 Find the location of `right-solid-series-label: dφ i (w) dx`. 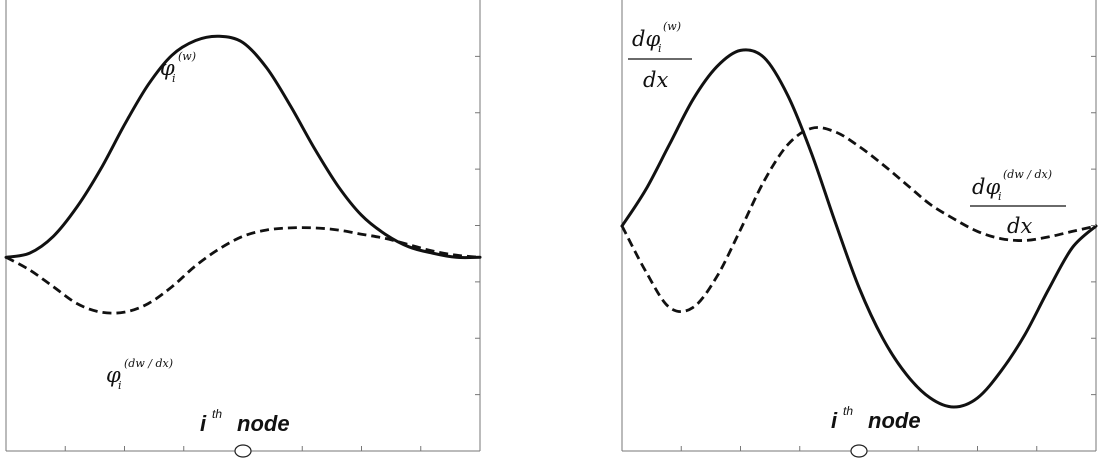

right-solid-series-label: dφ i (w) dx is located at coordinates (660, 56).